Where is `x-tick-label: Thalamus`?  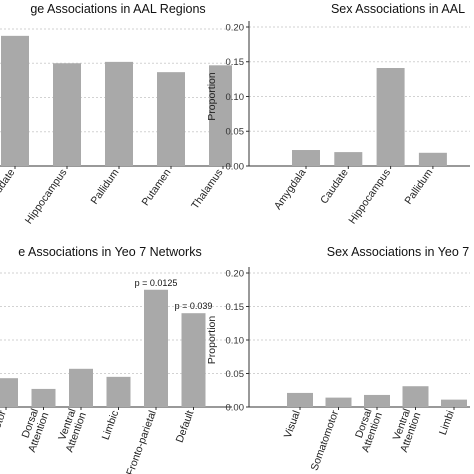 x-tick-label: Thalamus is located at coordinates (207, 189).